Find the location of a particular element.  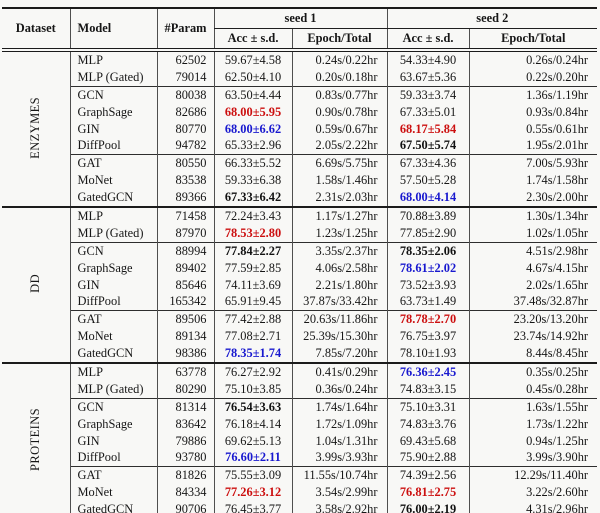

acc-cell-seed1: 77.08±2.71 is located at coordinates (252, 337).